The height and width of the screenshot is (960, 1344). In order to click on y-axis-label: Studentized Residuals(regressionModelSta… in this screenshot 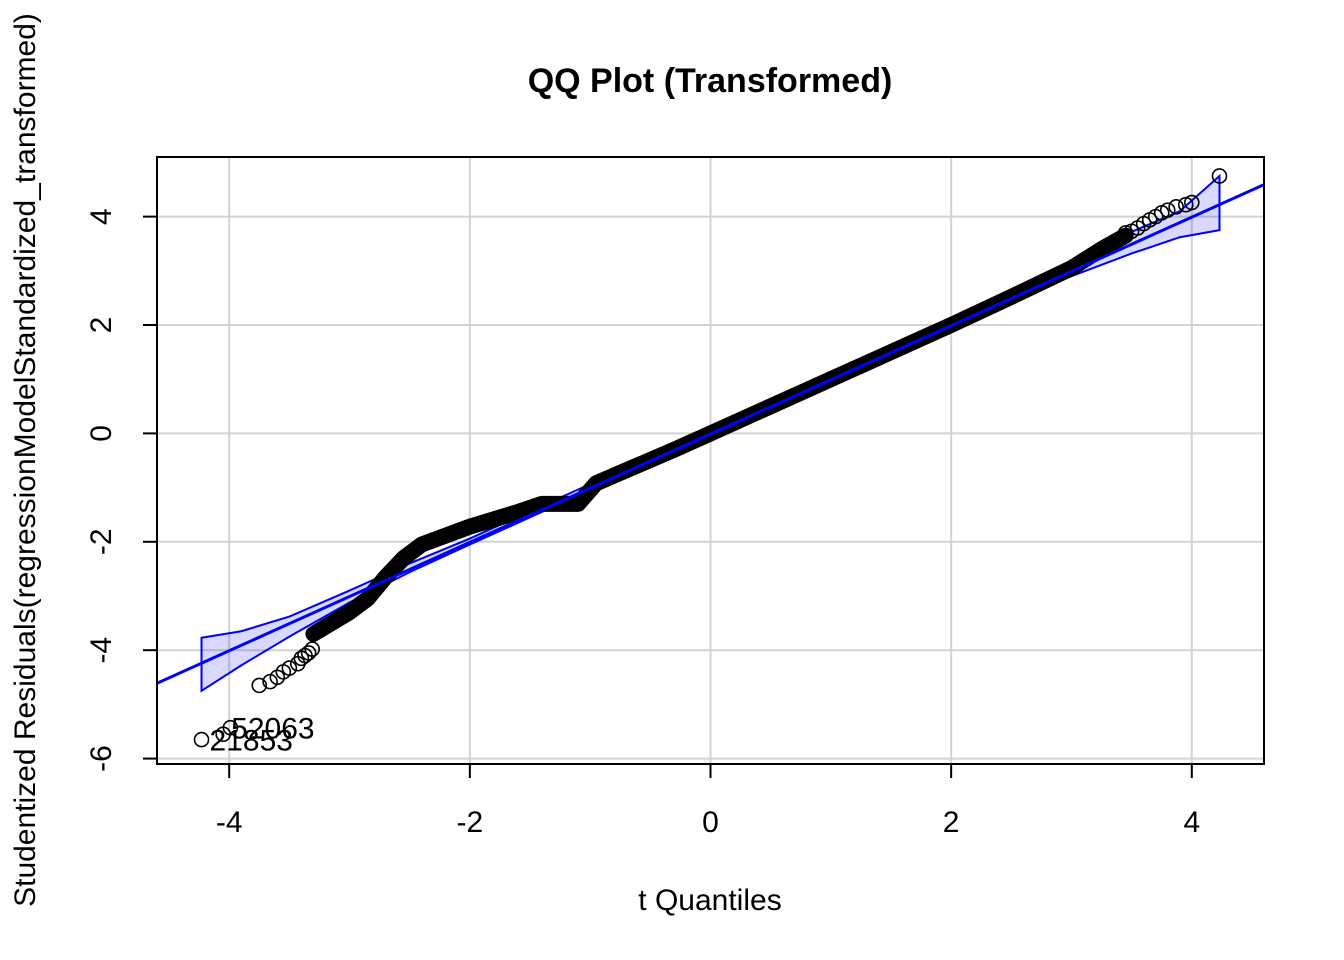, I will do `click(25, 460)`.